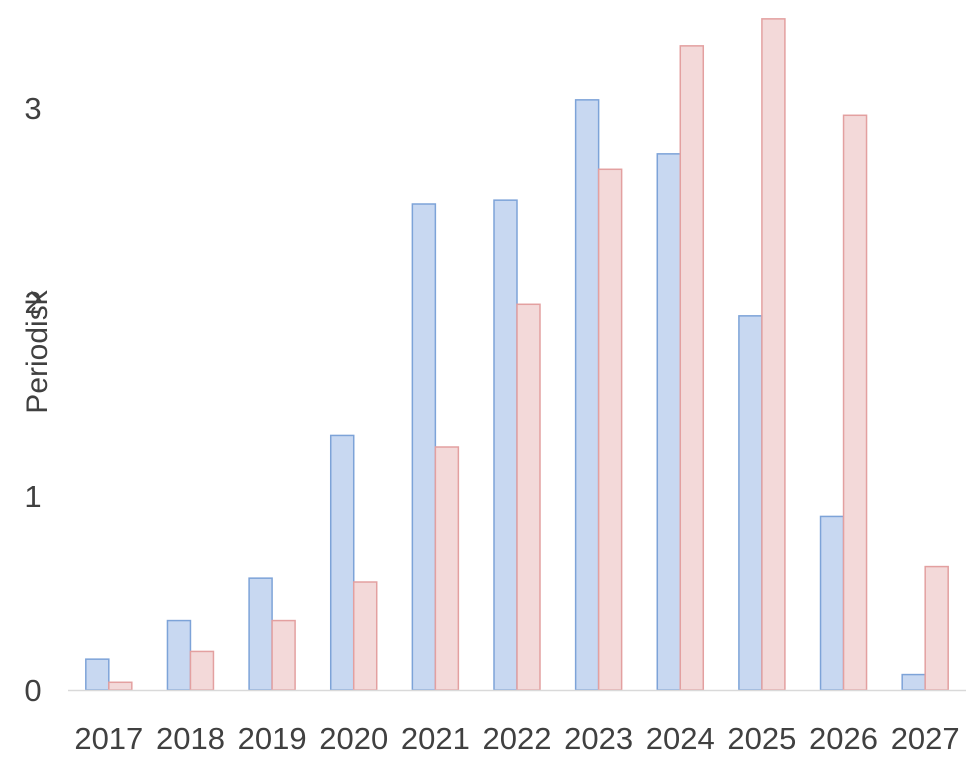  I want to click on y-tick-label: 3, so click(32, 108).